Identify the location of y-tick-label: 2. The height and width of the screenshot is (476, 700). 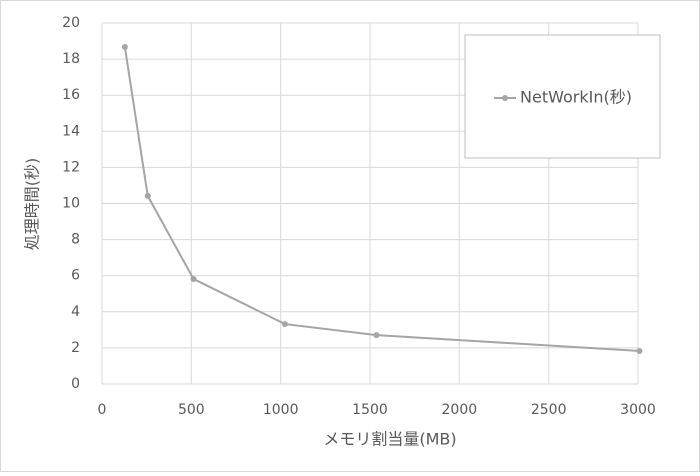
(75, 348).